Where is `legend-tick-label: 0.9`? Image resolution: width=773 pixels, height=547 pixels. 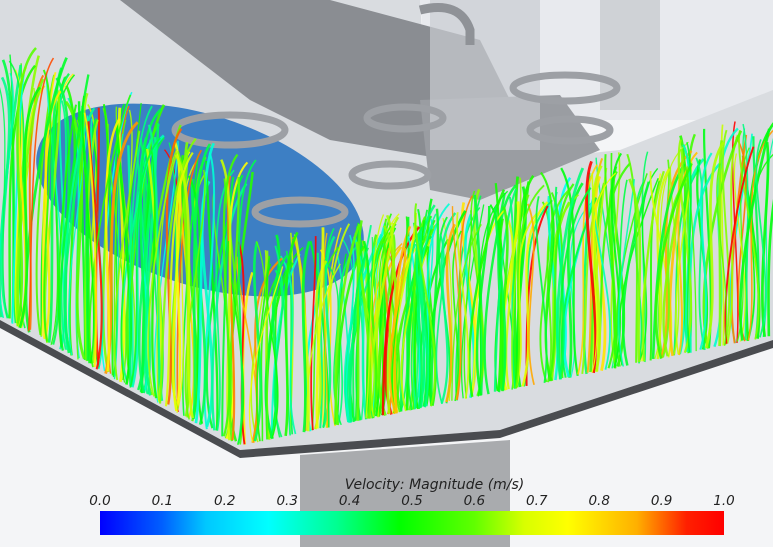 legend-tick-label: 0.9 is located at coordinates (661, 501).